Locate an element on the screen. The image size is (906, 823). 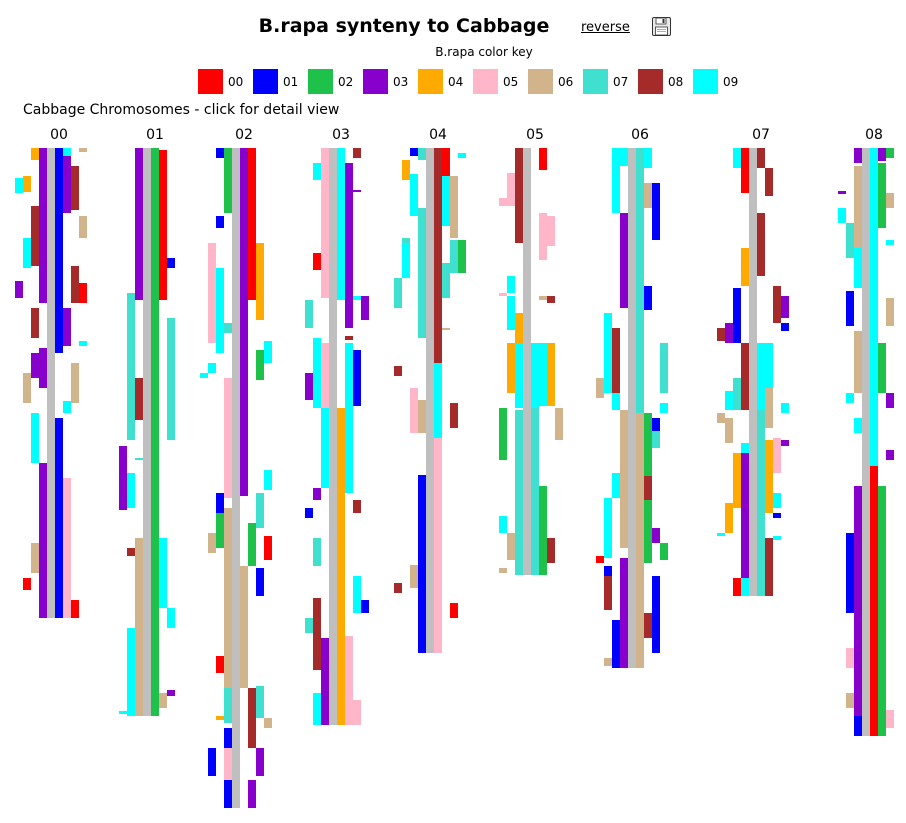
floppy-disk-icon is located at coordinates (661, 26).